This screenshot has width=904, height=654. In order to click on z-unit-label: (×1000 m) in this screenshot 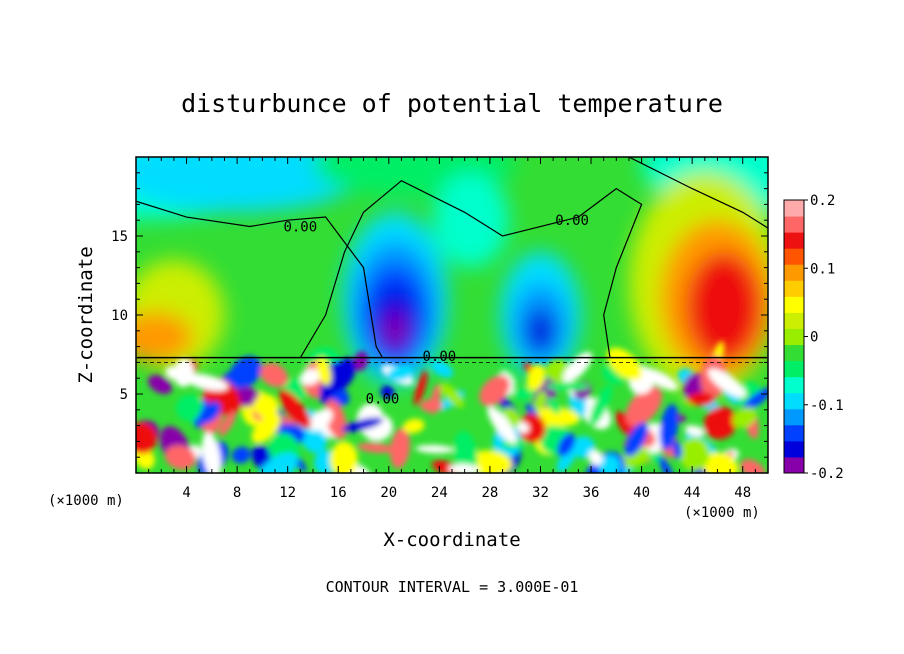, I will do `click(86, 501)`.